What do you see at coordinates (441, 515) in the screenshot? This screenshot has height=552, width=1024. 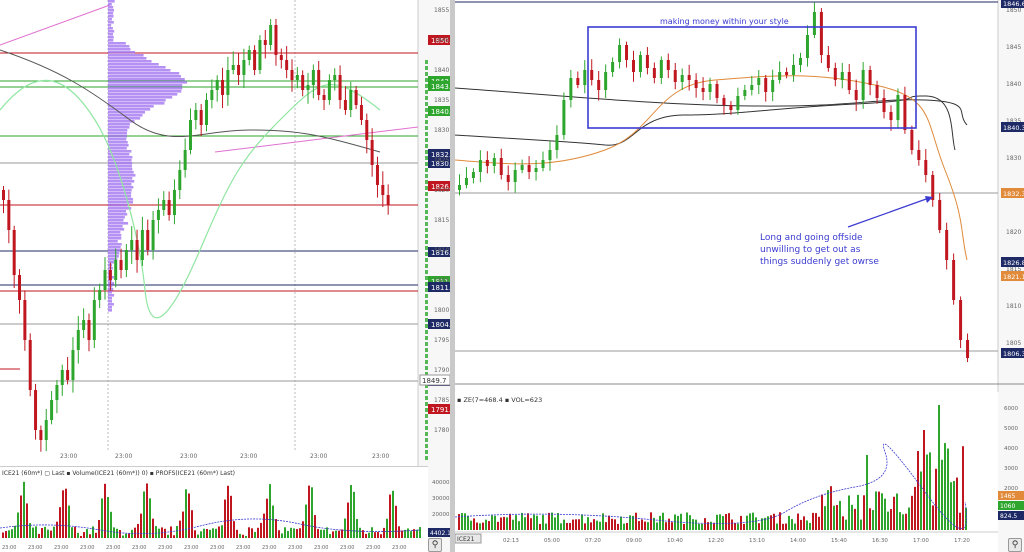 I see `volume-axis-label: 20000` at bounding box center [441, 515].